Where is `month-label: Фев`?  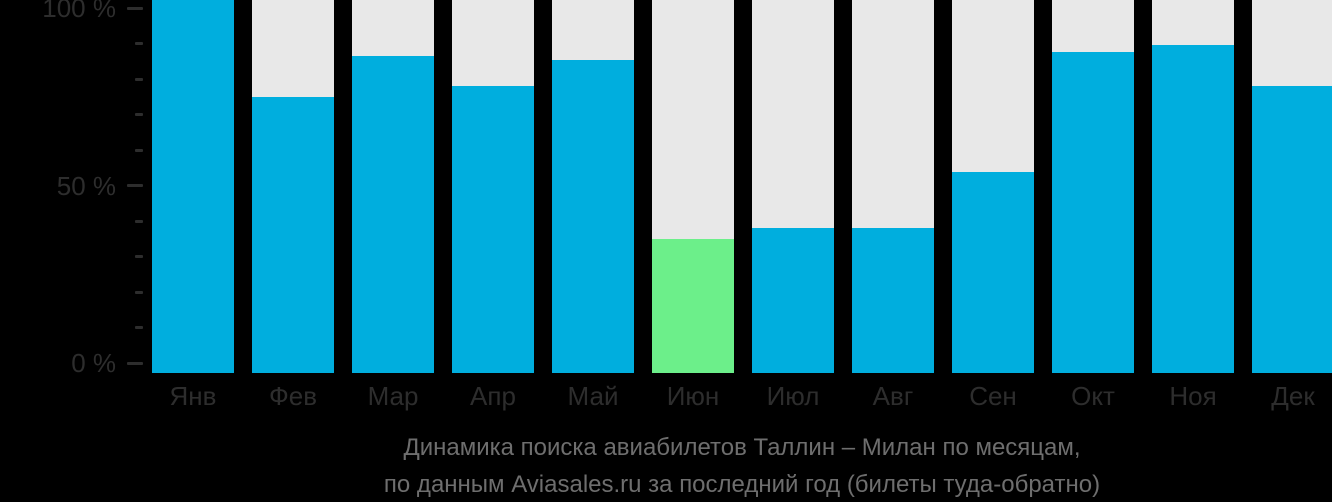
month-label: Фев is located at coordinates (293, 396).